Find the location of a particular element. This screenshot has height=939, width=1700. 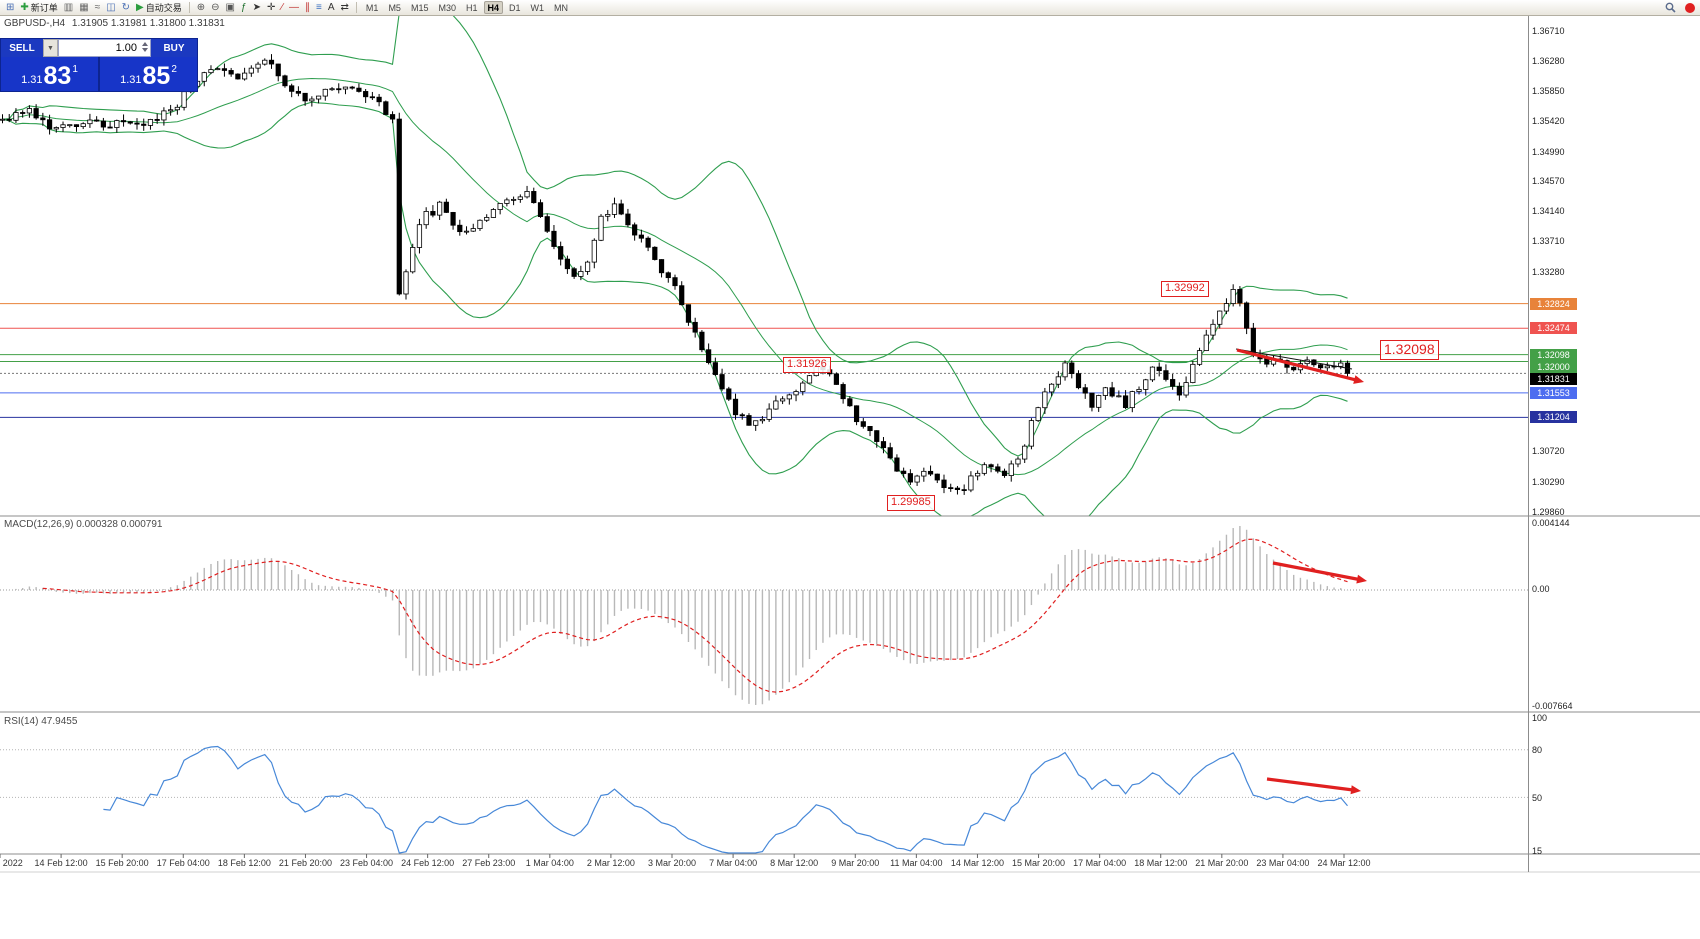

hline-icon: ― is located at coordinates (294, 8).